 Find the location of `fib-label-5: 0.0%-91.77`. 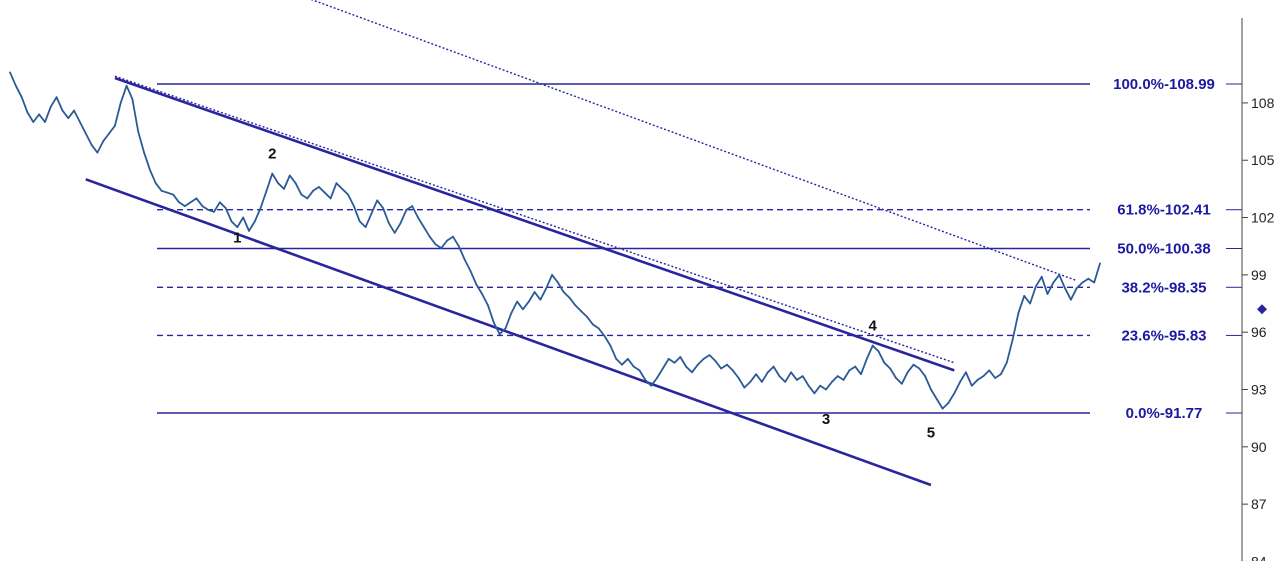

fib-label-5: 0.0%-91.77 is located at coordinates (1164, 413).